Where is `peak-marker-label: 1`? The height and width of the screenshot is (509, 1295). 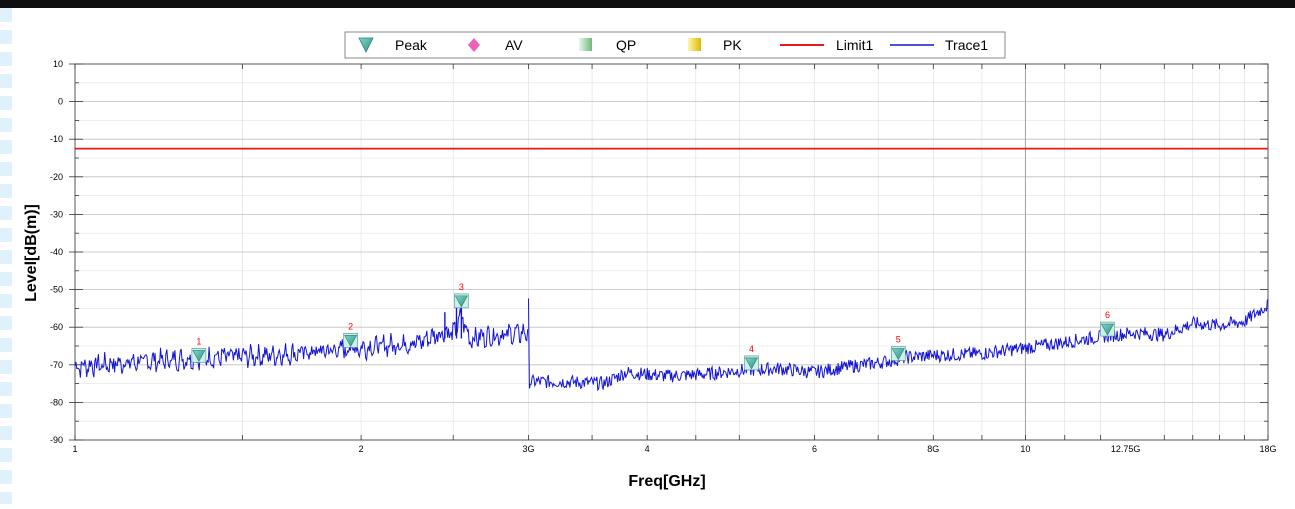 peak-marker-label: 1 is located at coordinates (198, 341).